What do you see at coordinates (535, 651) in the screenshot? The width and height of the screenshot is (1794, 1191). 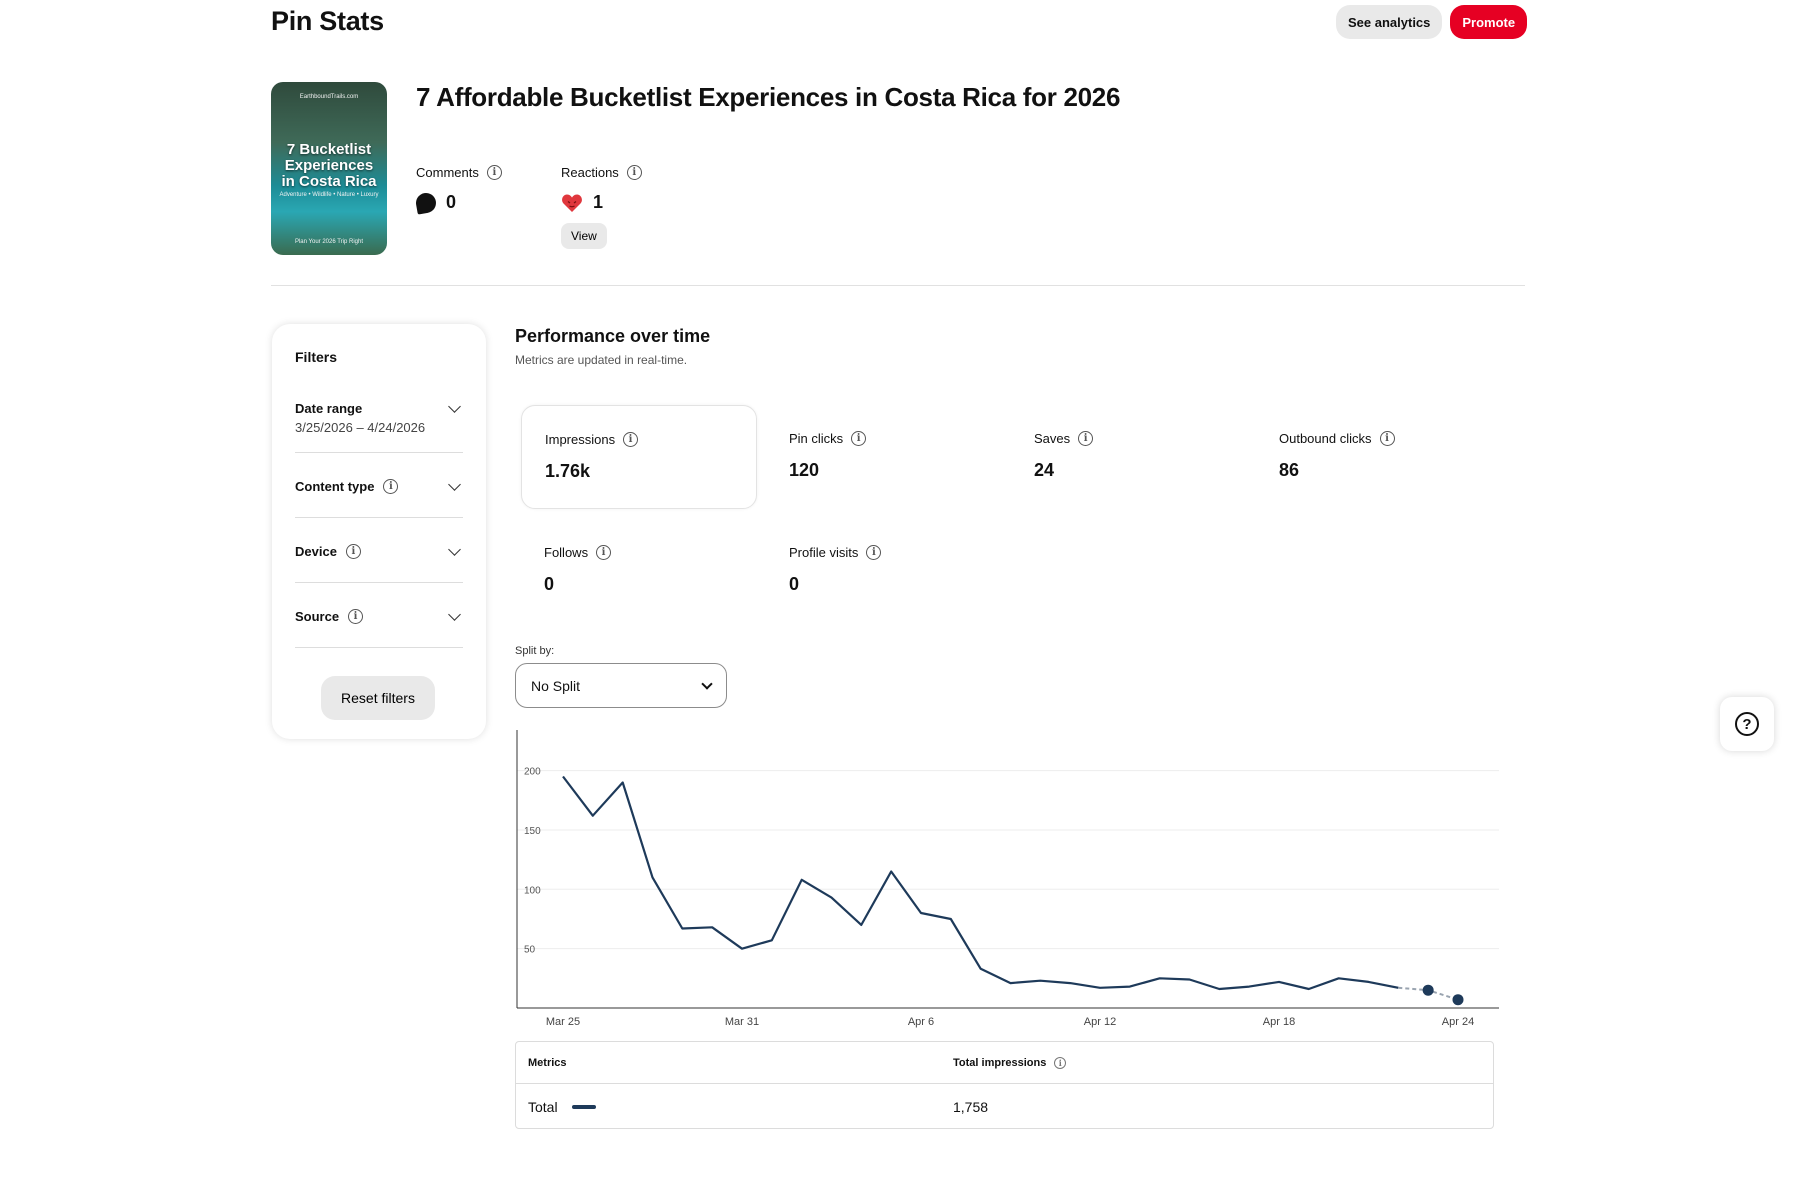 I see `split-by-label: Split by:` at bounding box center [535, 651].